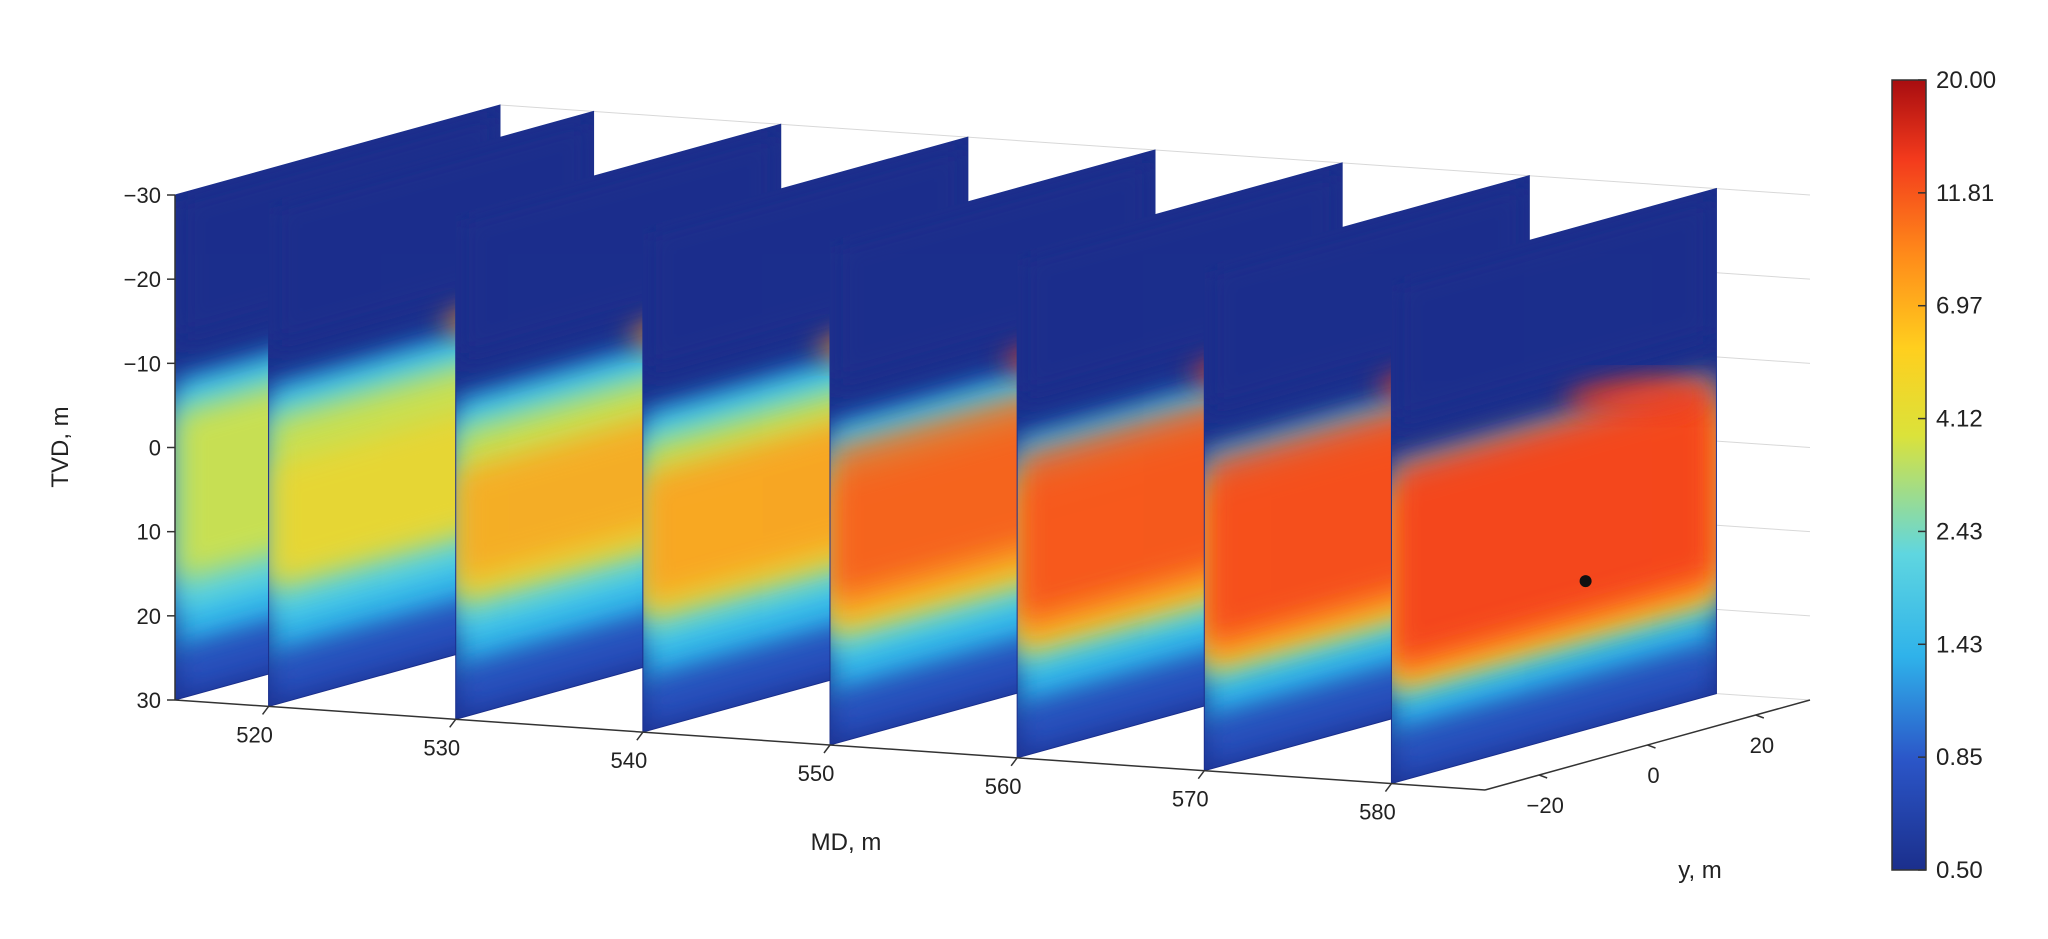  Describe the element at coordinates (1377, 812) in the screenshot. I see `md-tick-label: 580` at that location.